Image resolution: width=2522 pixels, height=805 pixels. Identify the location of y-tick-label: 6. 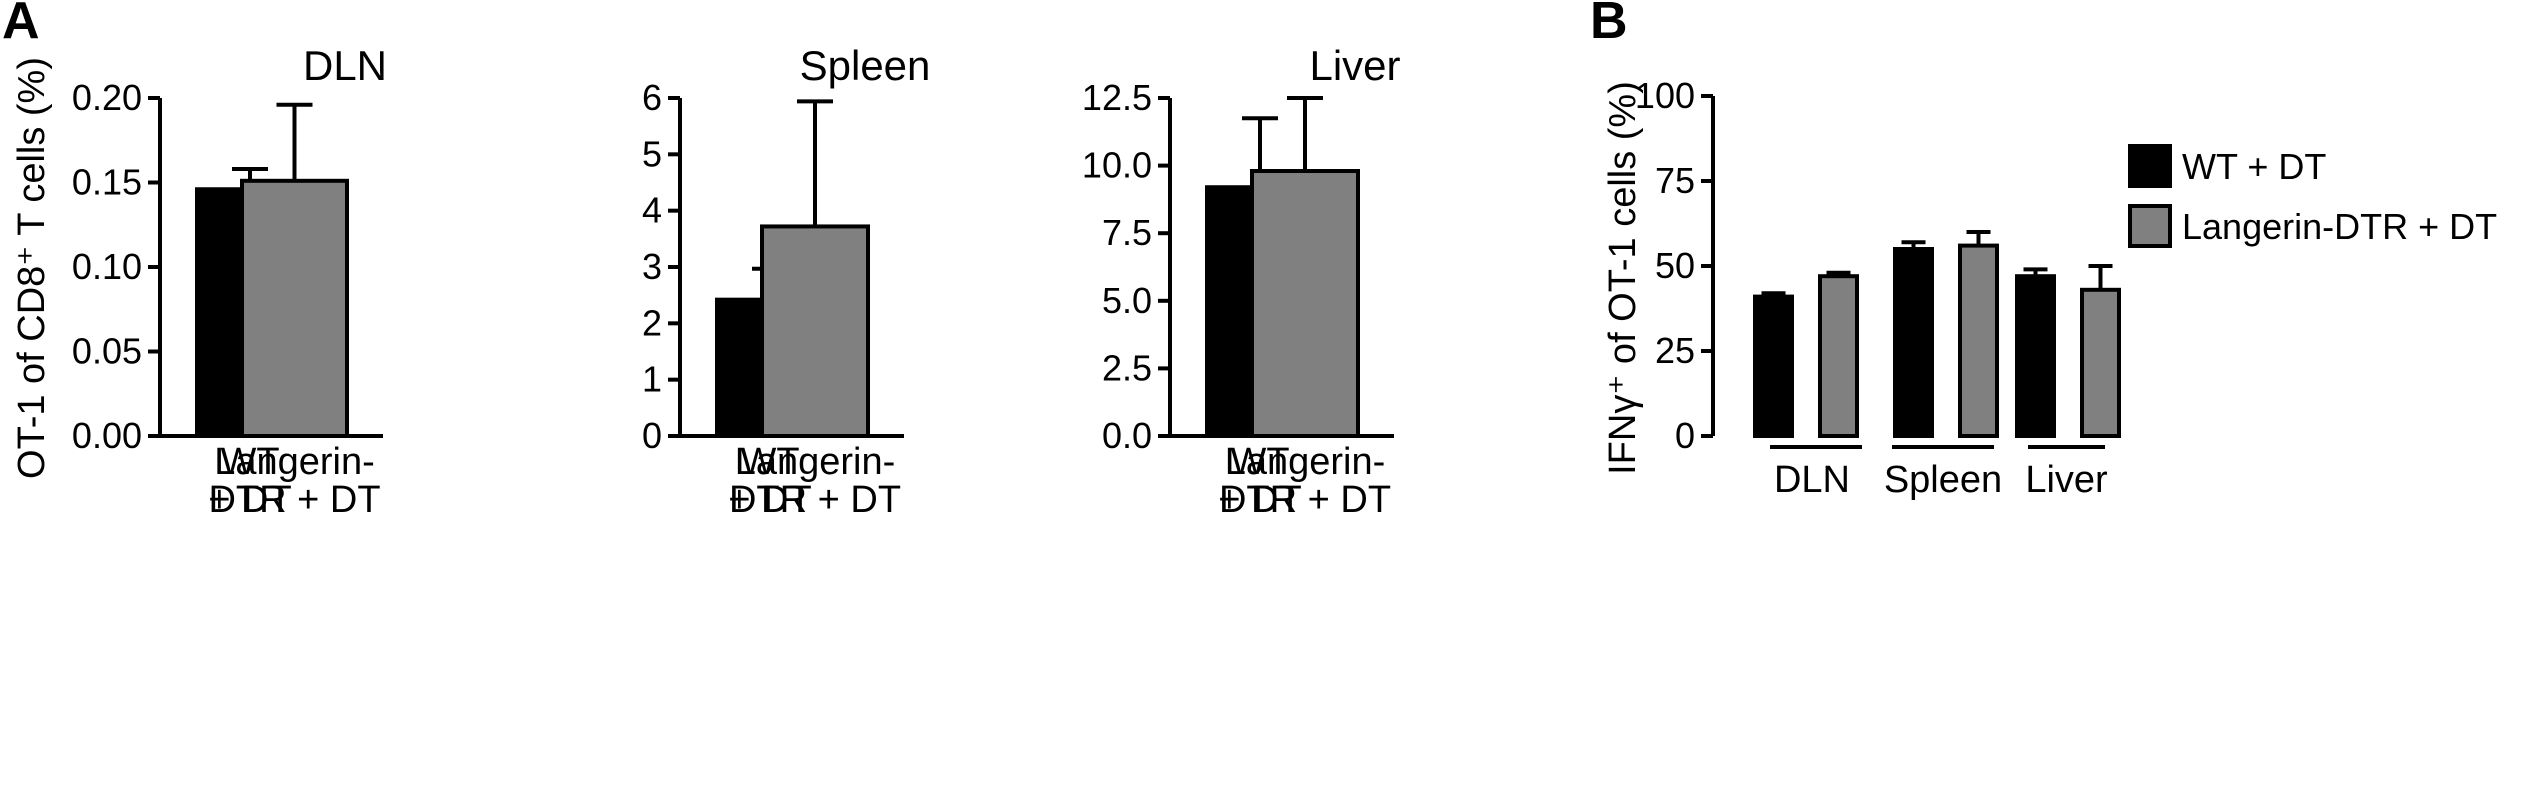
(652, 97).